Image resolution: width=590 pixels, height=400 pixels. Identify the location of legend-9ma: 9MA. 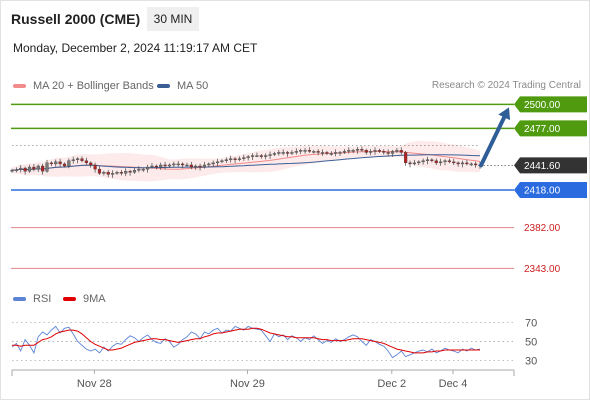
(84, 299).